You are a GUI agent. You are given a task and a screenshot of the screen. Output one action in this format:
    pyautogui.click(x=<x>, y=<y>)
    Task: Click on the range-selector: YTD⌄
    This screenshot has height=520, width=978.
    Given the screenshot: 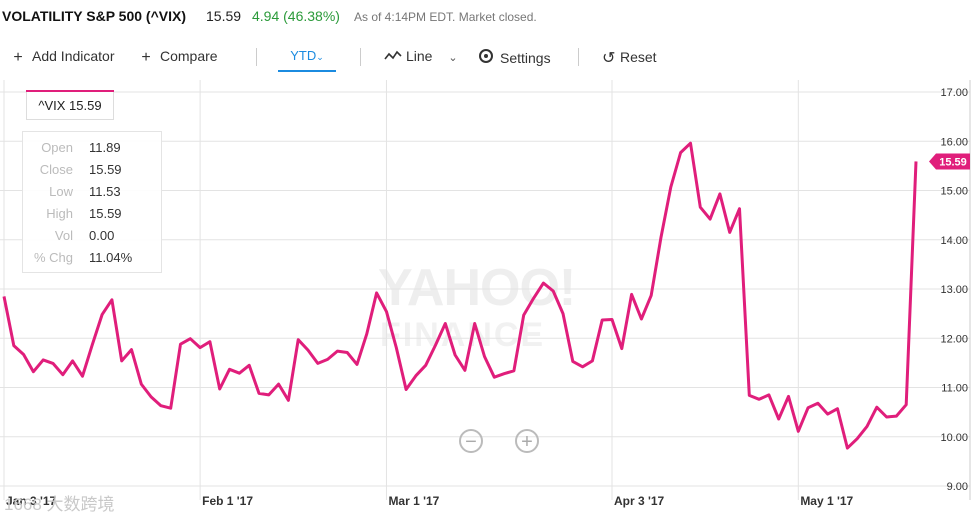 What is the action you would take?
    pyautogui.click(x=307, y=60)
    